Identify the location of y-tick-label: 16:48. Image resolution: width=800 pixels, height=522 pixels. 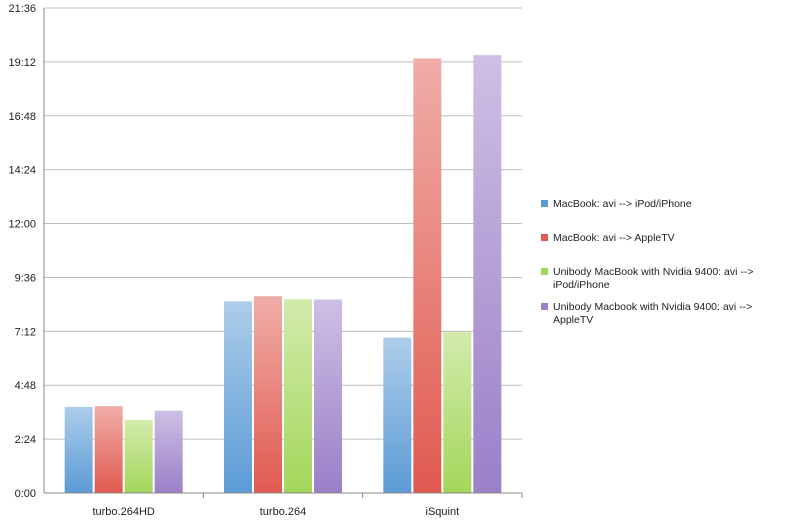
(22, 117).